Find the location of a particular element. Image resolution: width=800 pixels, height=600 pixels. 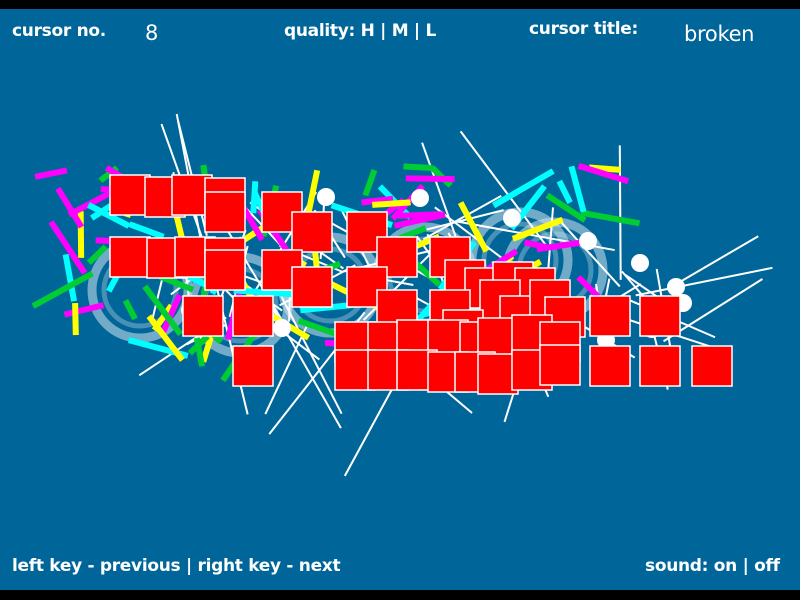

cursor-title-value: broken is located at coordinates (719, 34).